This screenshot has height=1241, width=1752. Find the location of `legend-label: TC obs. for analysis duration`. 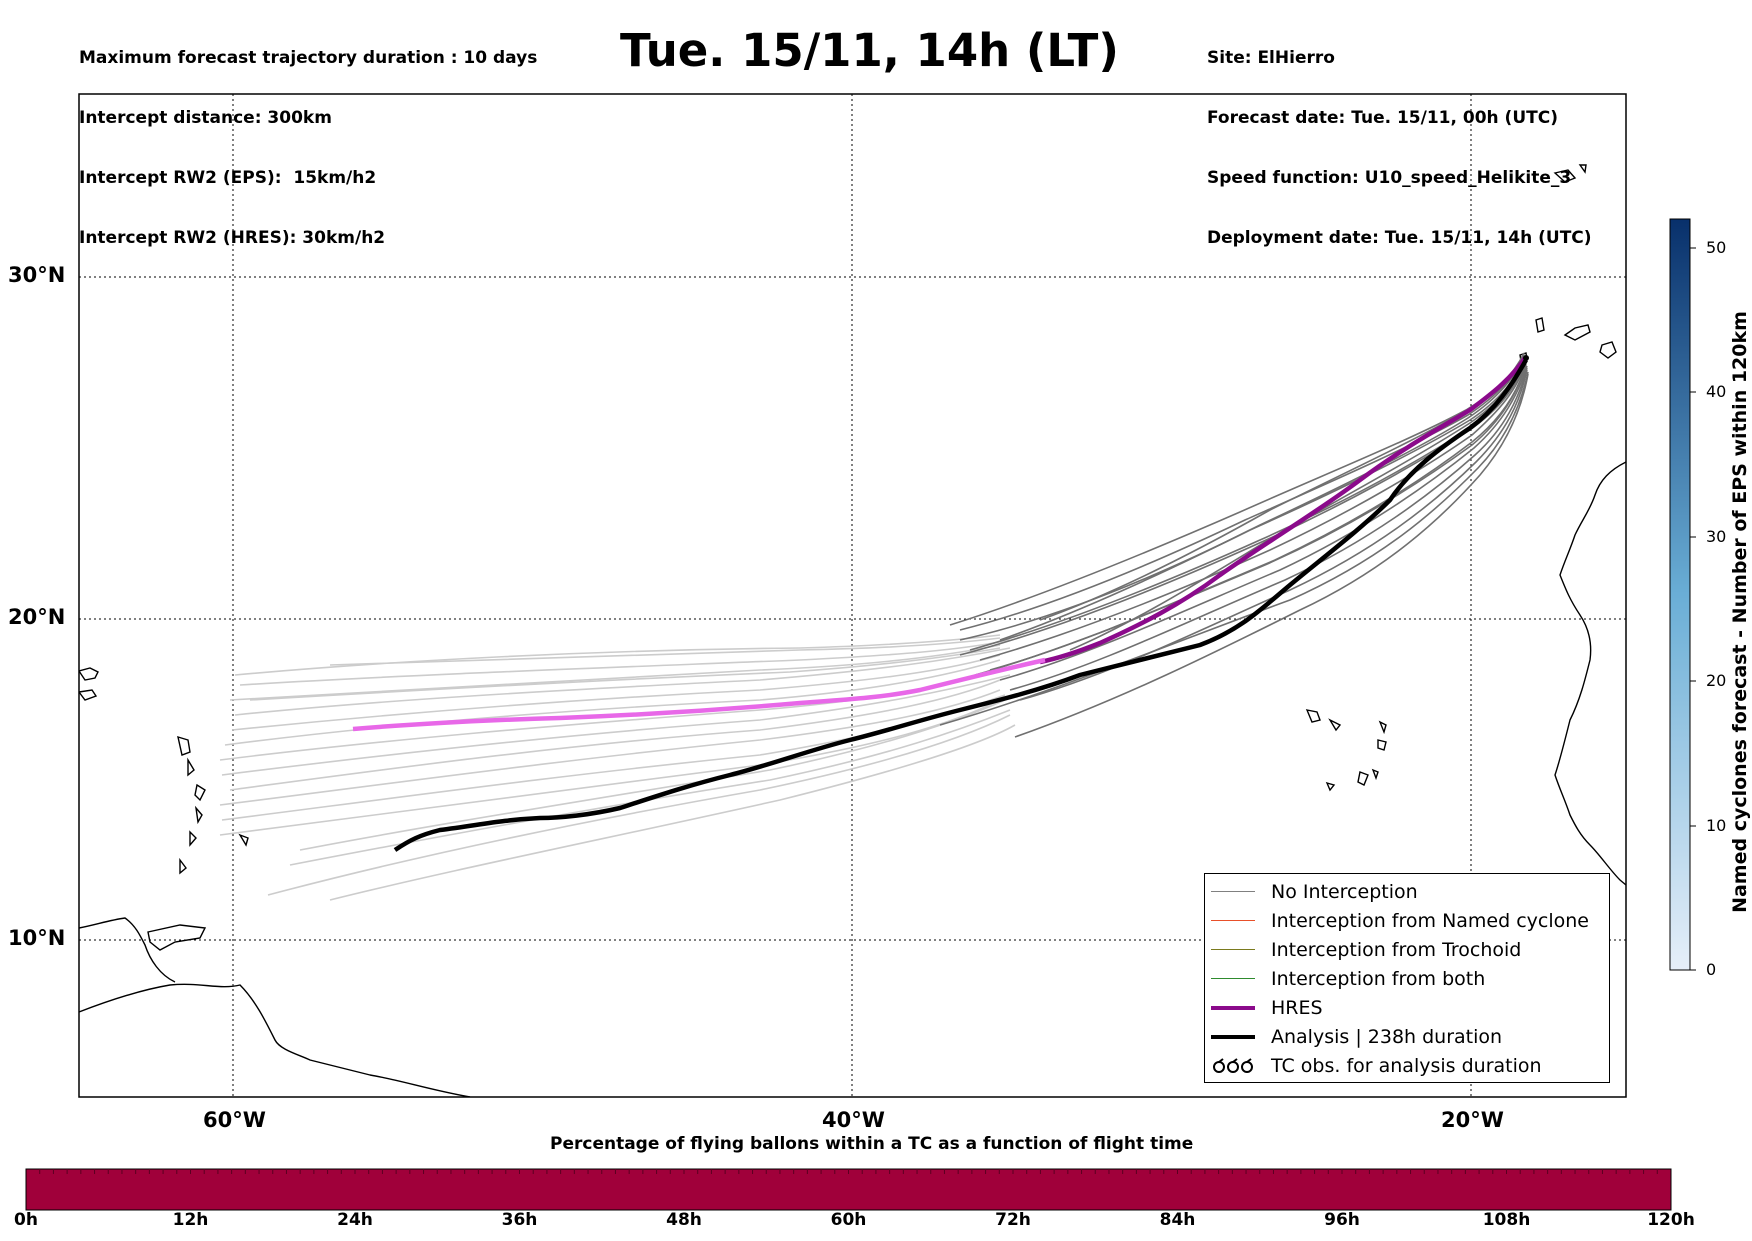

legend-label: TC obs. for analysis duration is located at coordinates (1406, 1065).